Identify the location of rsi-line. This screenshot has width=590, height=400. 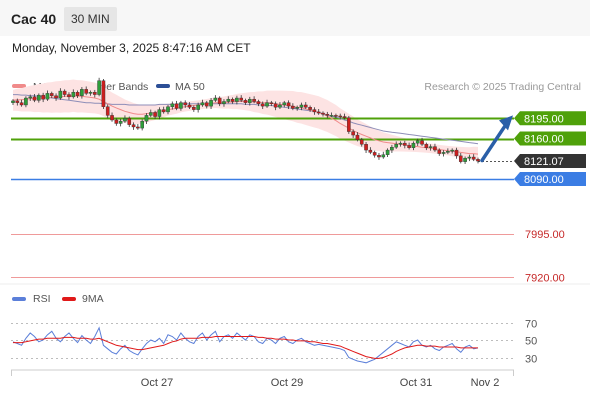
(245, 345).